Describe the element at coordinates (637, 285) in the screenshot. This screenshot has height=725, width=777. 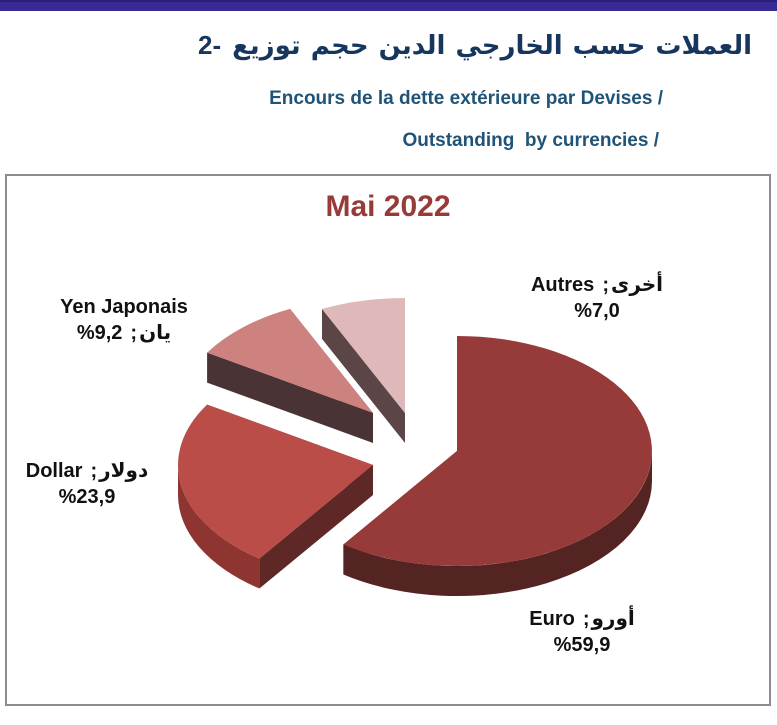
I see `label-name-arabic: أخرى` at that location.